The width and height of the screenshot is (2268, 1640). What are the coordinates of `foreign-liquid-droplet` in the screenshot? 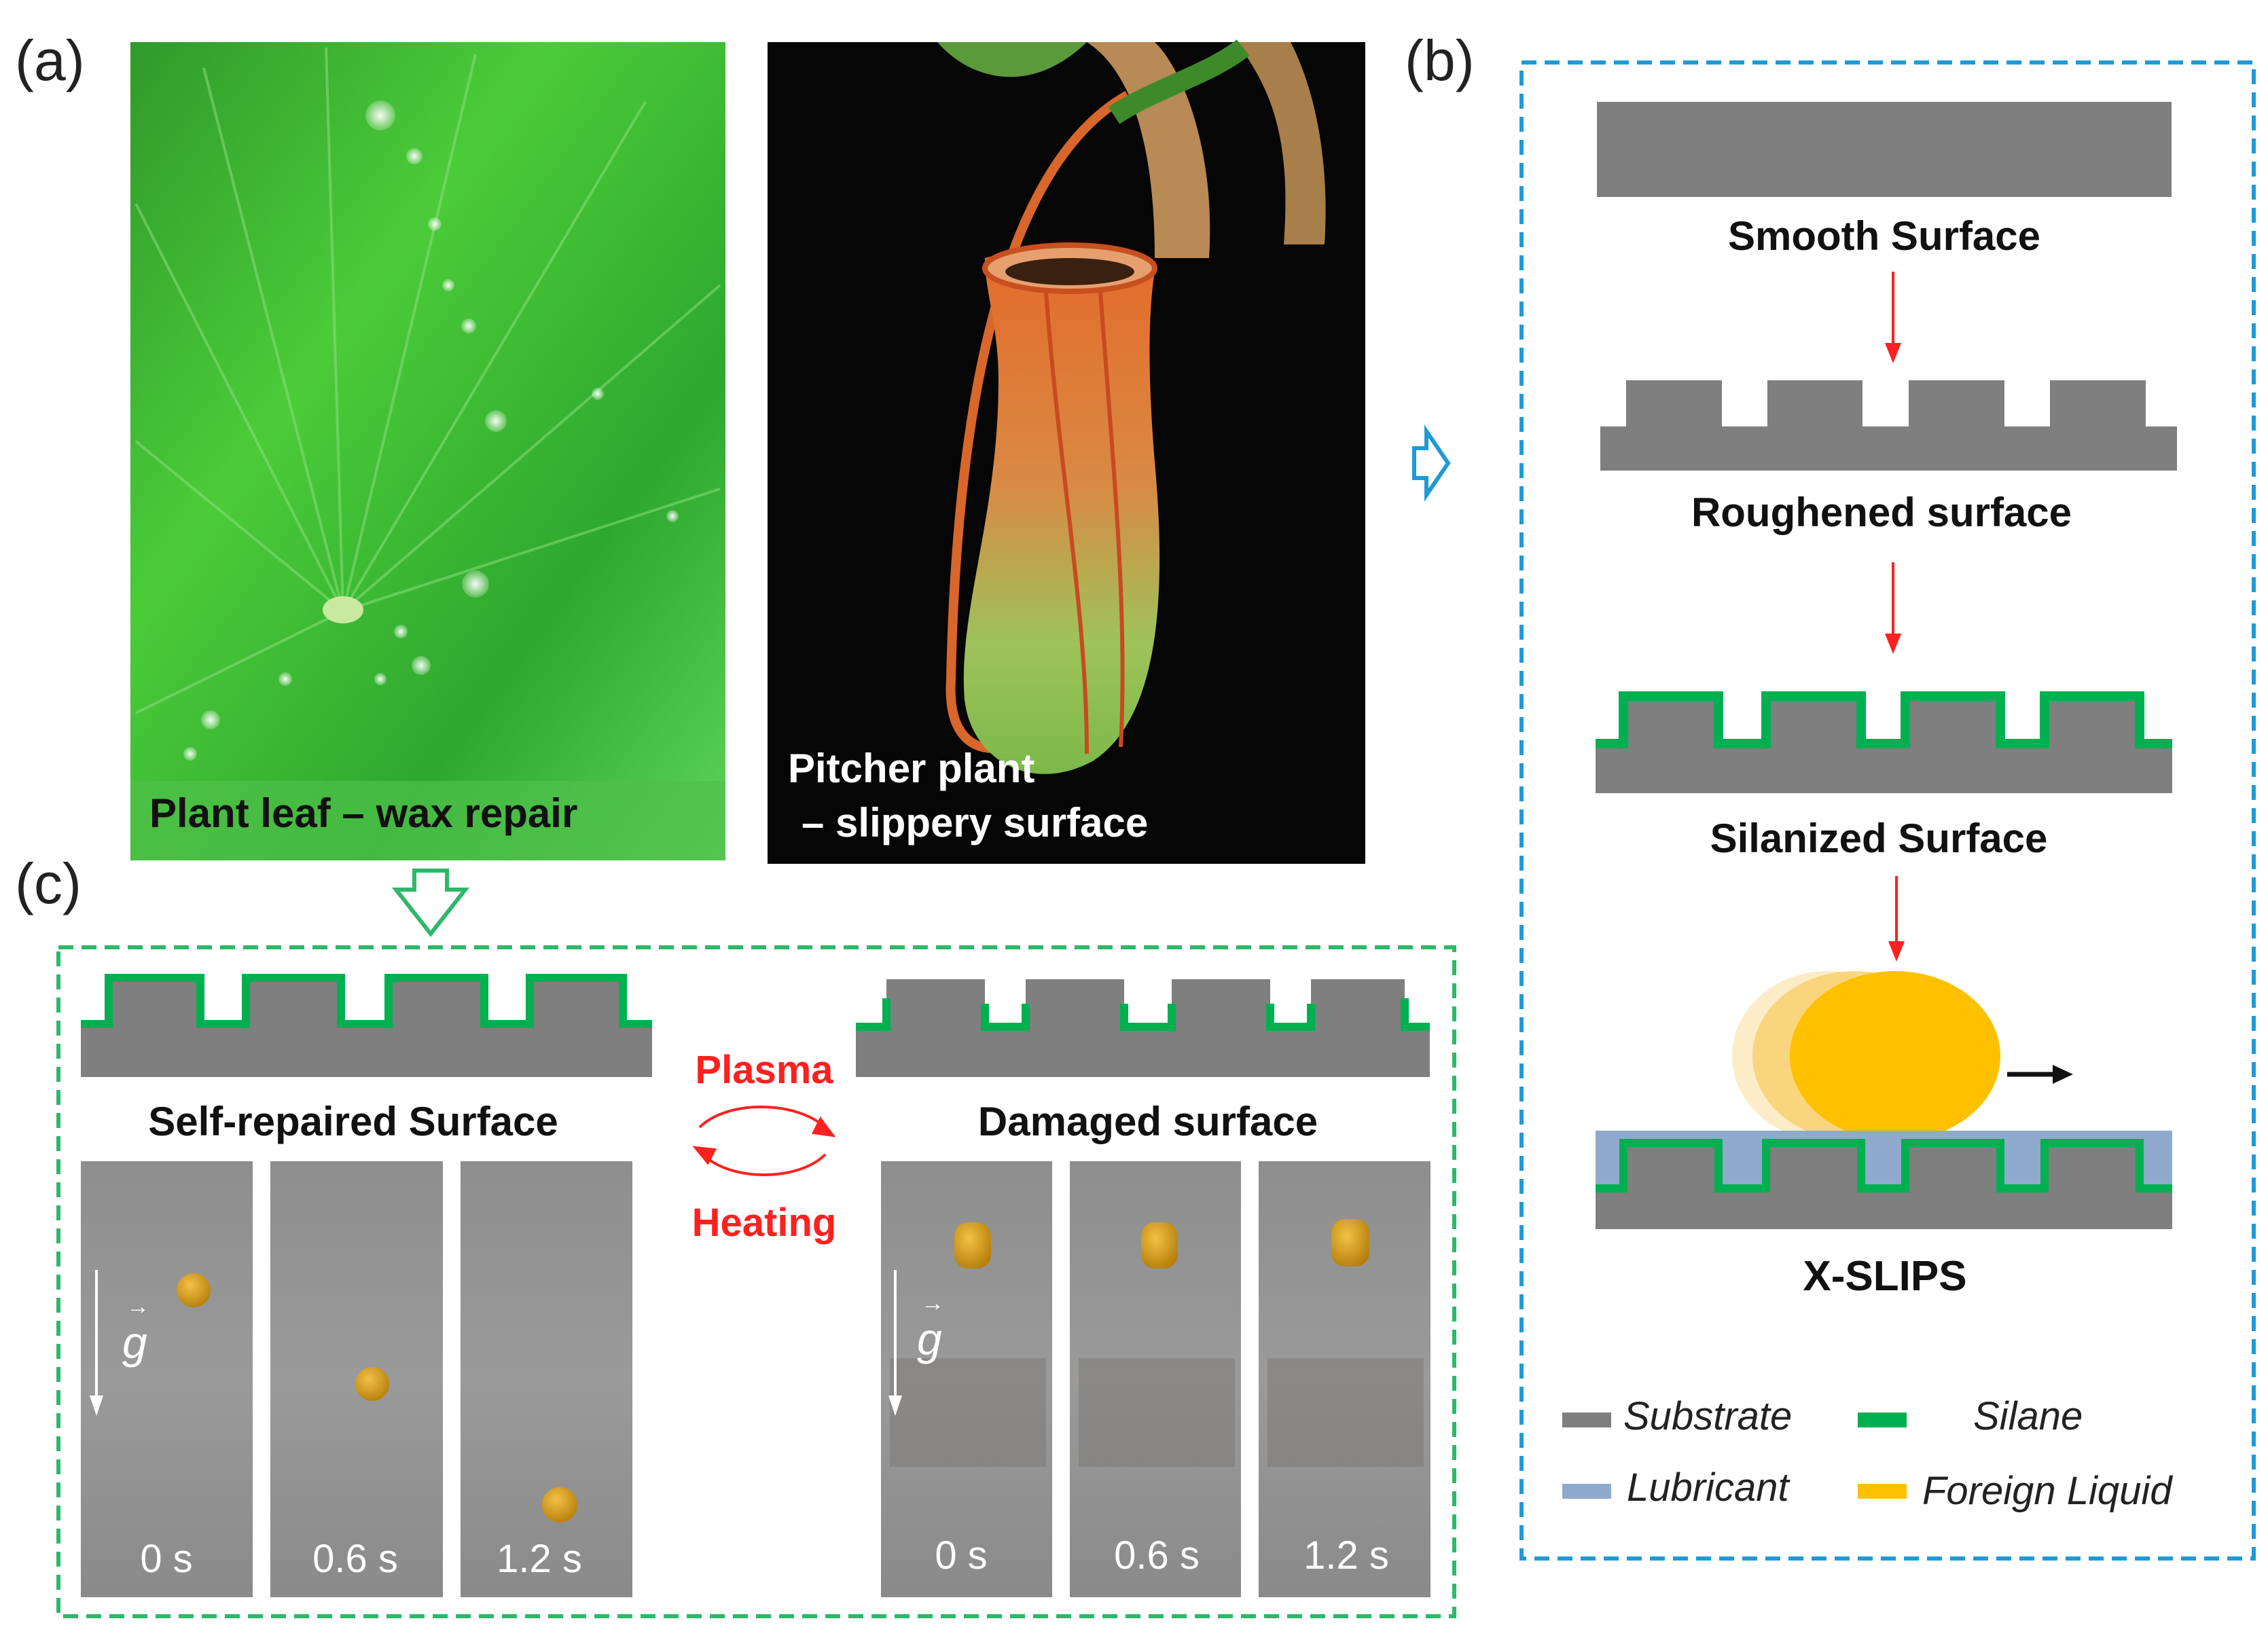 It's located at (1866, 1056).